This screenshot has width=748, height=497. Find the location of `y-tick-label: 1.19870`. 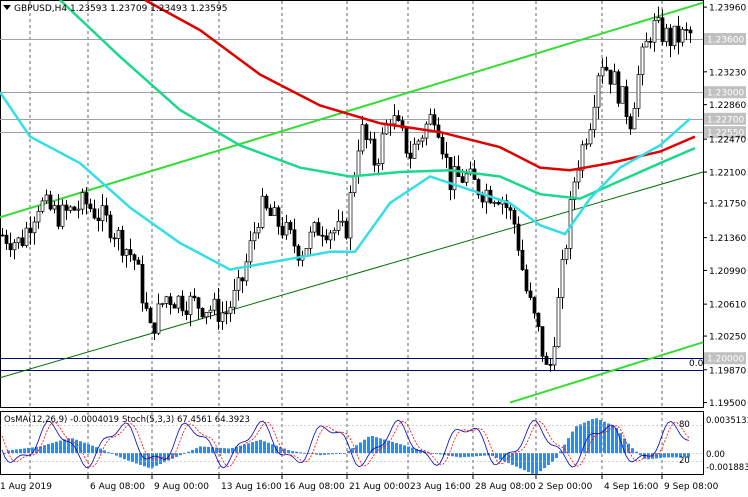

y-tick-label: 1.19870 is located at coordinates (727, 371).